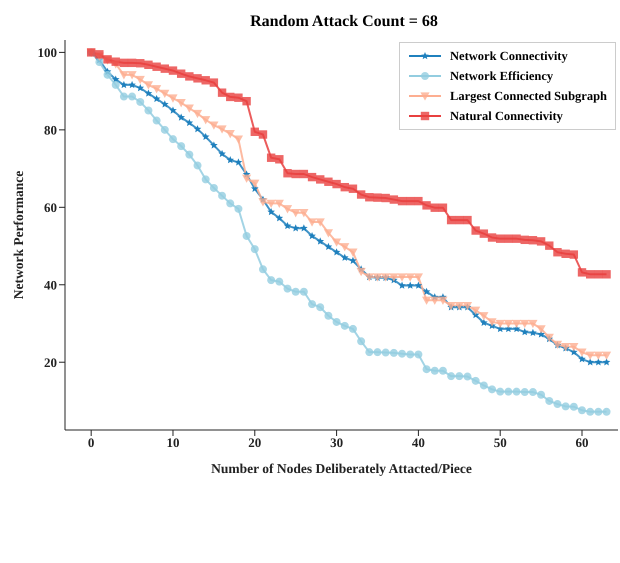 This screenshot has height=563, width=620. What do you see at coordinates (47, 52) in the screenshot?
I see `y-tick-label: 100` at bounding box center [47, 52].